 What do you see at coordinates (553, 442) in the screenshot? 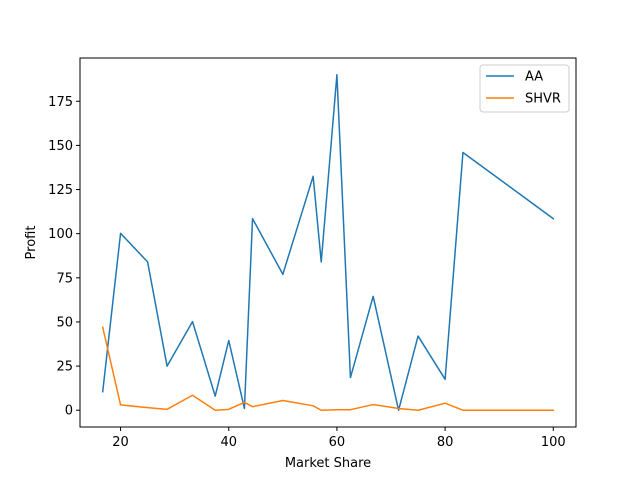
I see `x-tick-label: 100` at bounding box center [553, 442].